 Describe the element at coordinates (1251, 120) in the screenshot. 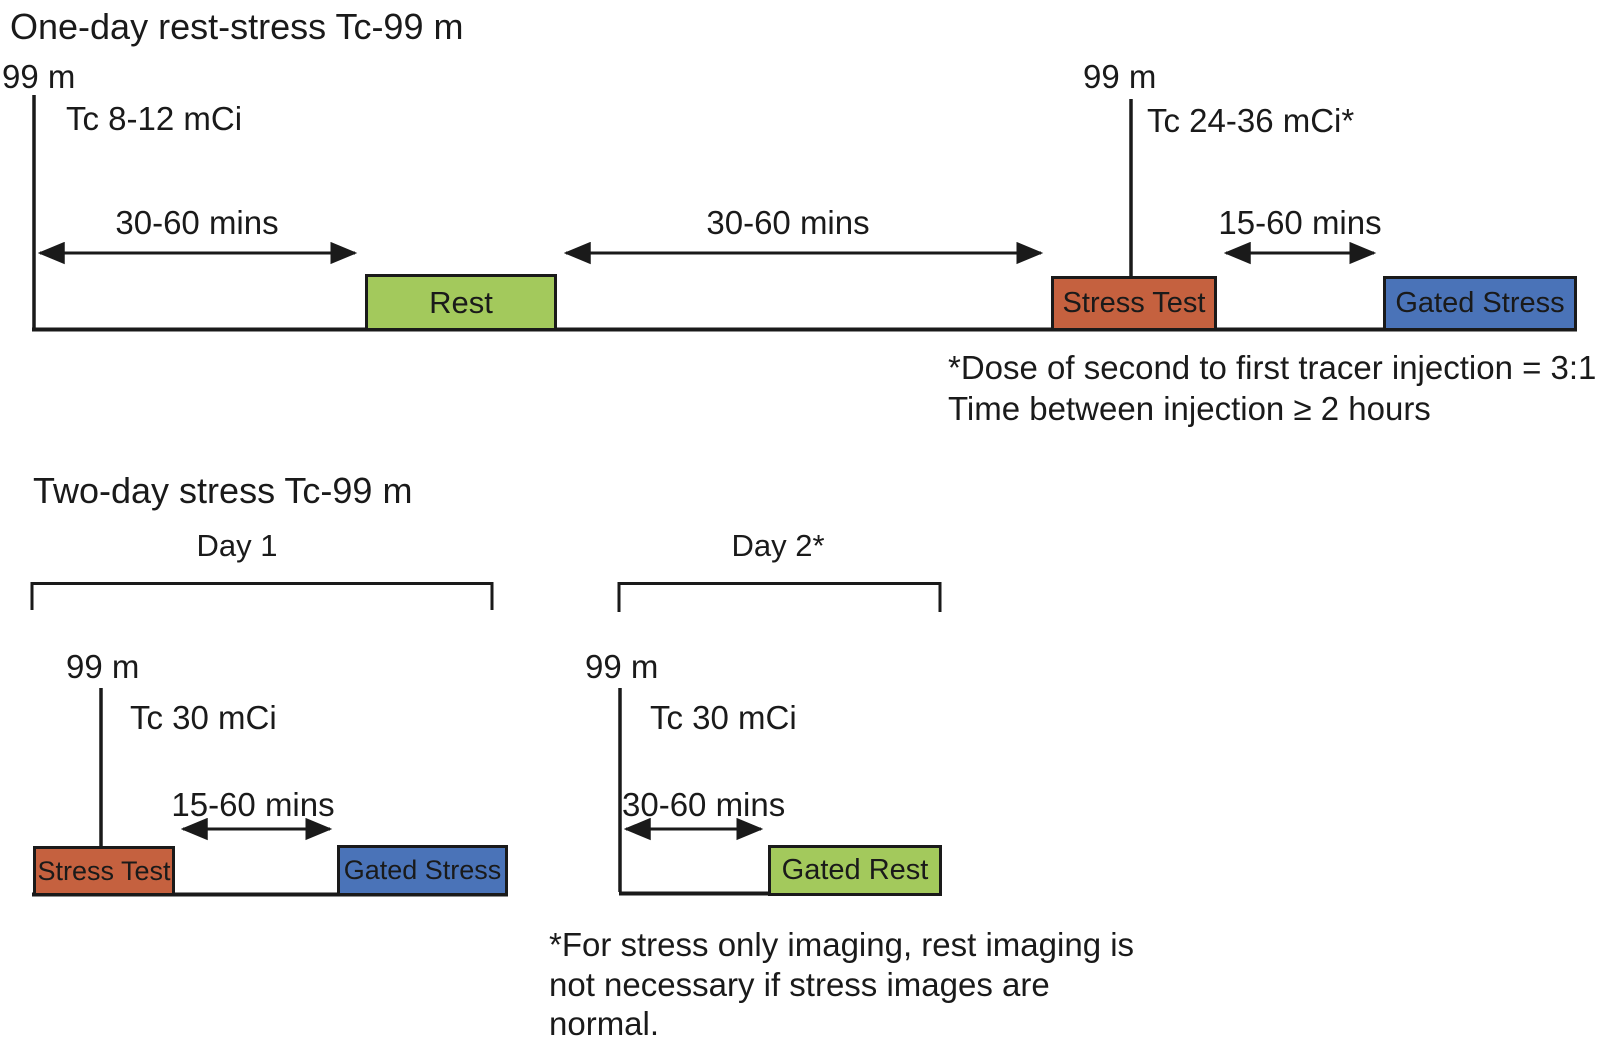

I see `dose-label-stress-injection: Tc 24-36 mCi*` at that location.